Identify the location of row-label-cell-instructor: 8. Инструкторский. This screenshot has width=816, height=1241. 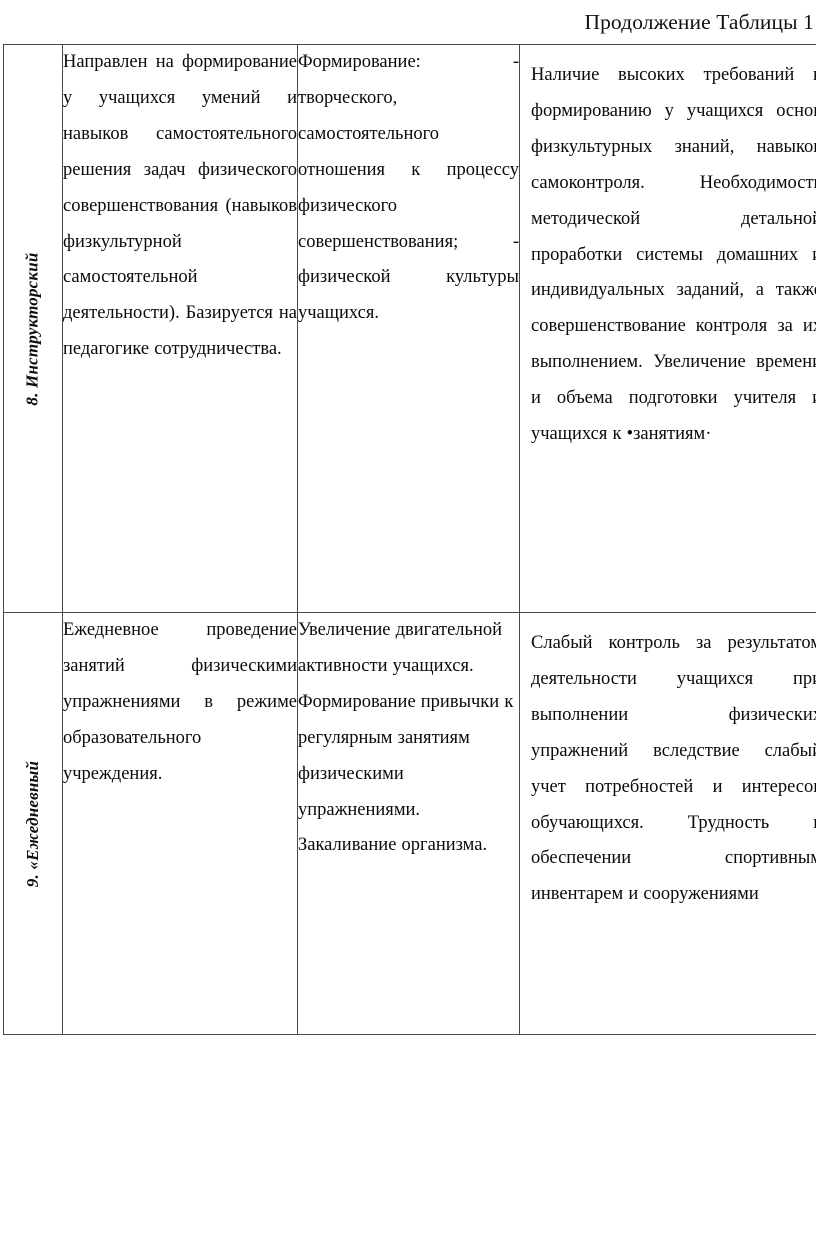
(33, 328).